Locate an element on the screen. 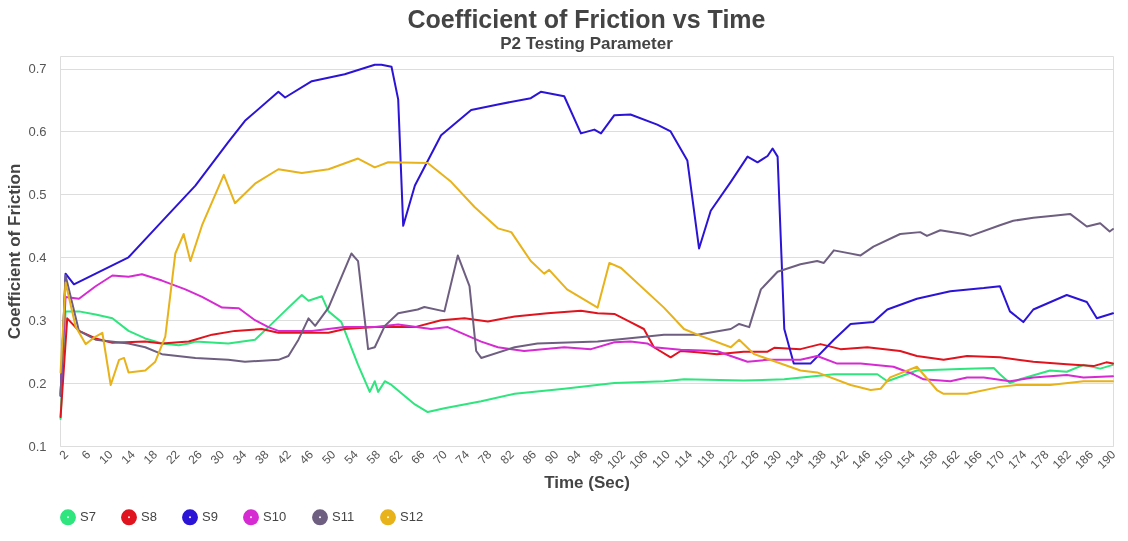 The image size is (1128, 541). x-tick-label: 18 is located at coordinates (150, 457).